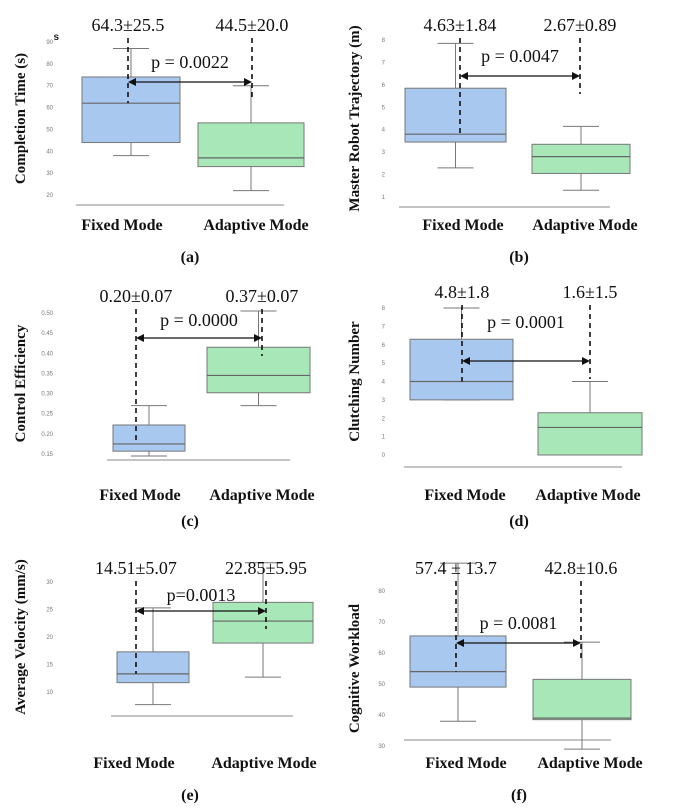 The height and width of the screenshot is (808, 675). What do you see at coordinates (136, 296) in the screenshot?
I see `mean-sd-annotation: 0.20±0.07` at bounding box center [136, 296].